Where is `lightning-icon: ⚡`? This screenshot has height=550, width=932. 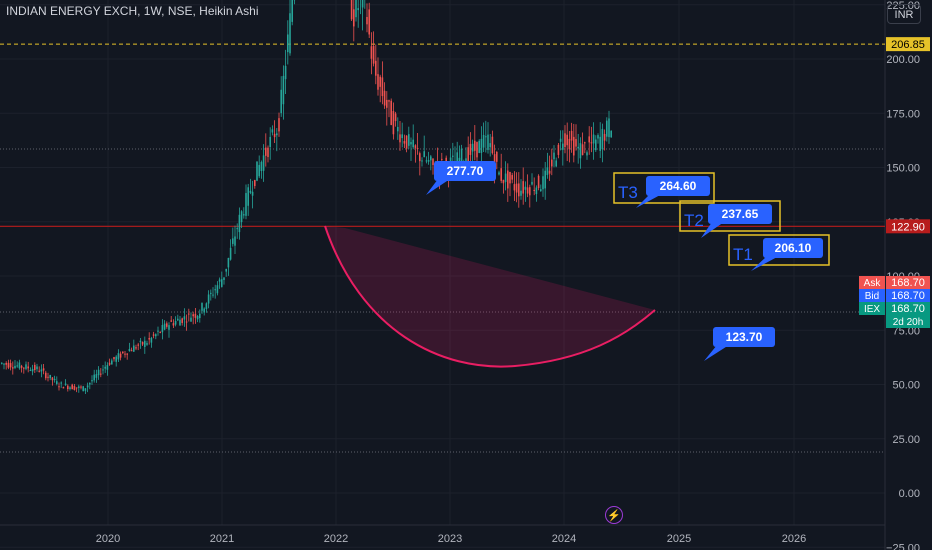 lightning-icon: ⚡ is located at coordinates (614, 515).